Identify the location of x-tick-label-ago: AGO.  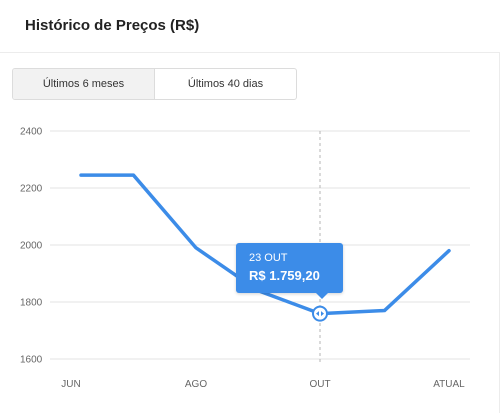
(196, 384).